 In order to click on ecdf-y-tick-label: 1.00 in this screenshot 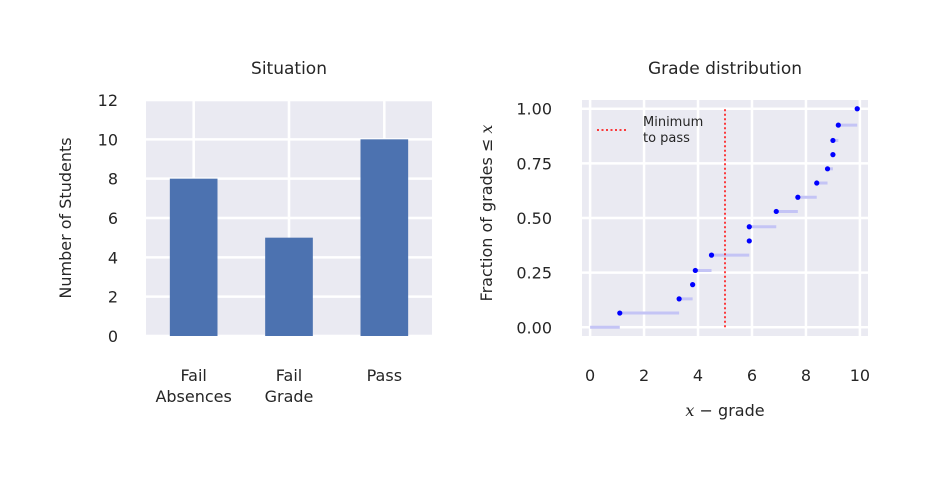, I will do `click(534, 109)`.